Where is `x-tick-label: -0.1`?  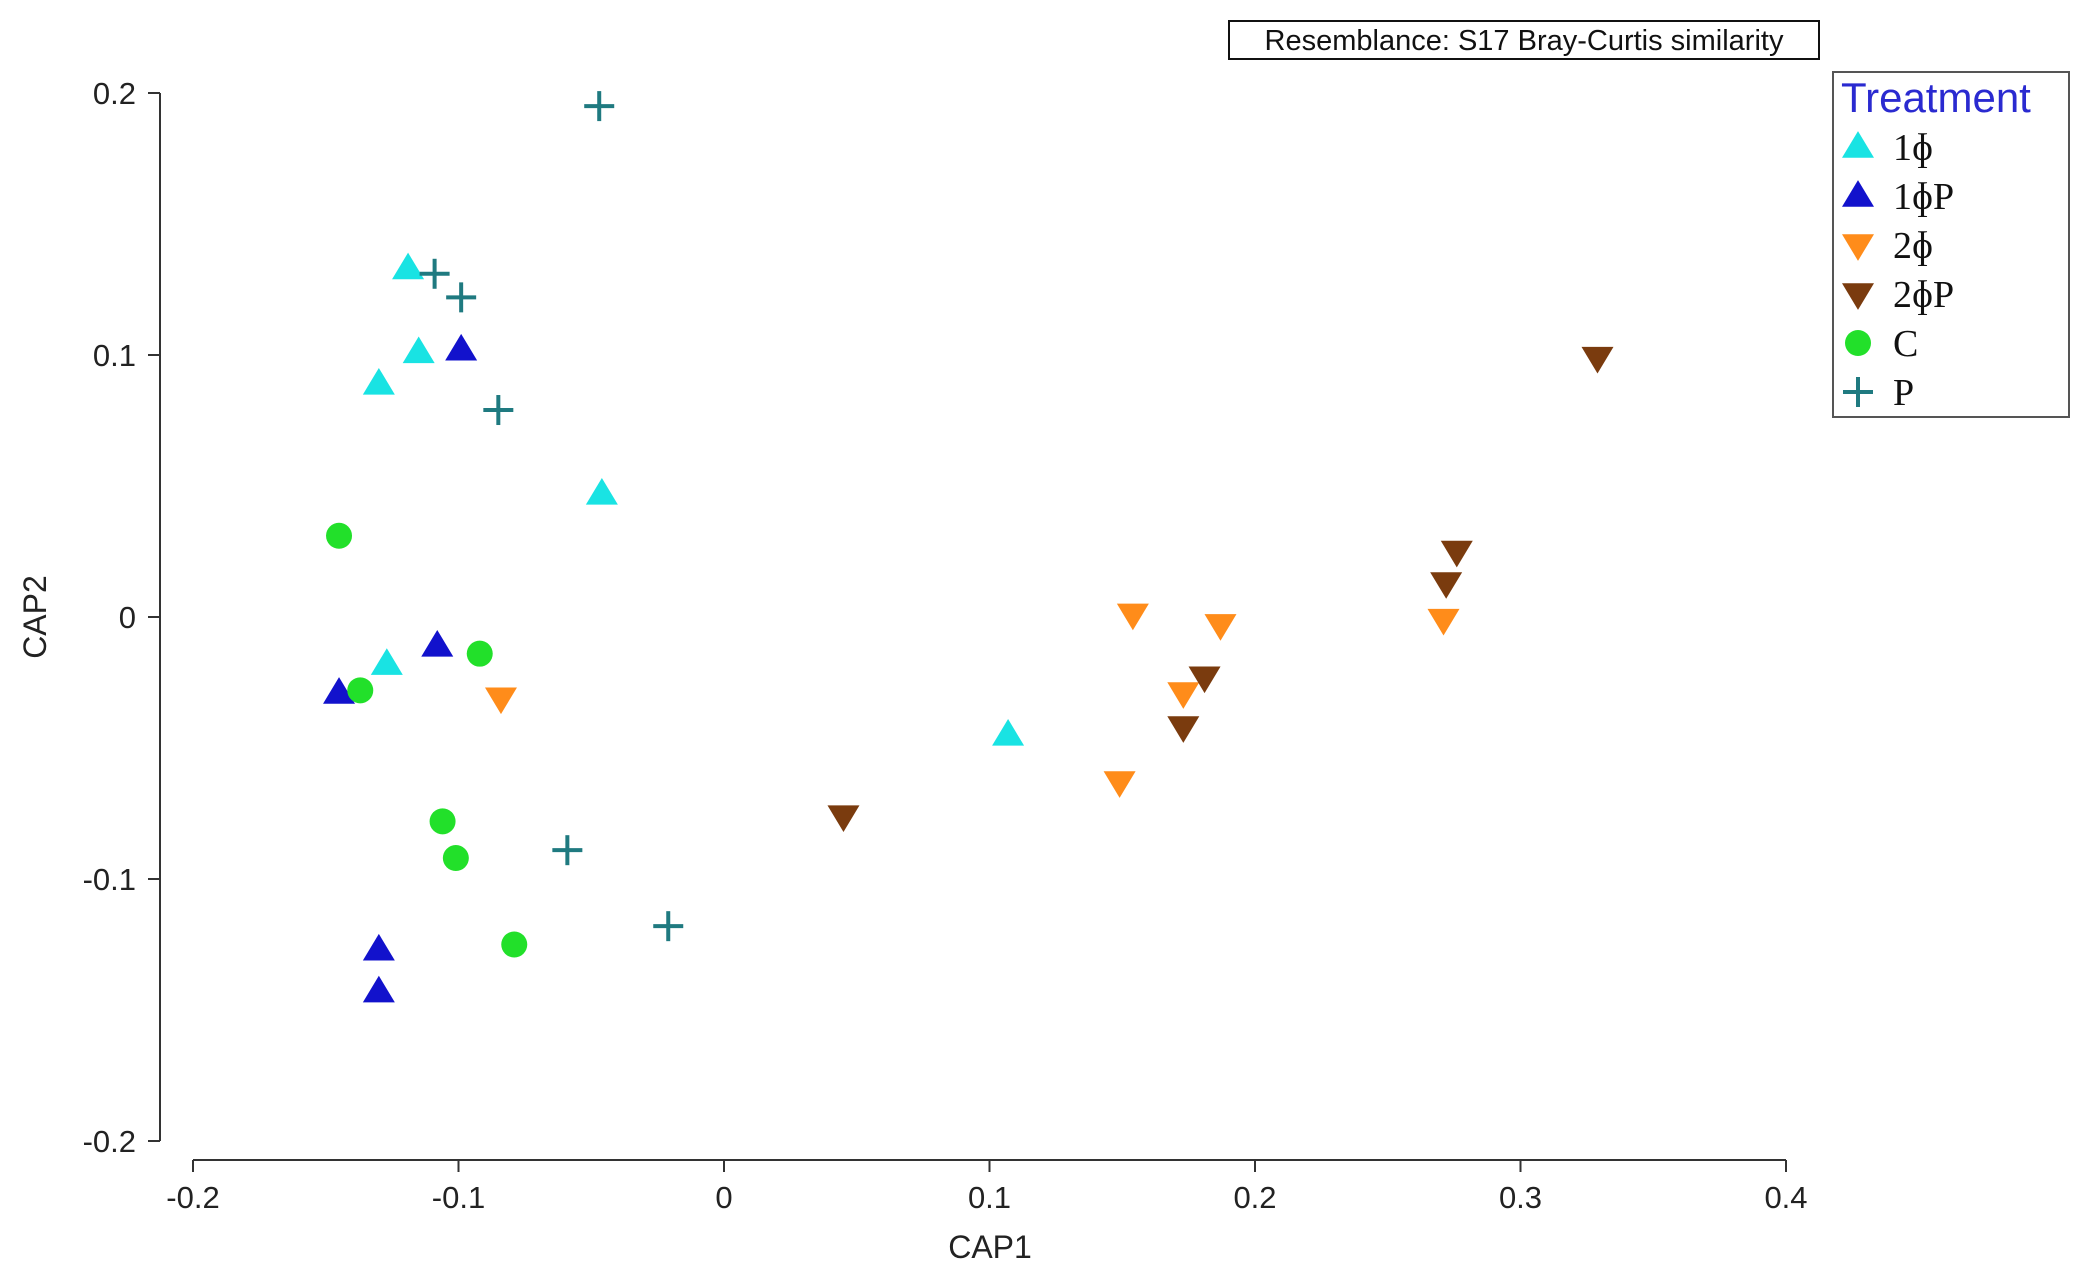 x-tick-label: -0.1 is located at coordinates (458, 1197).